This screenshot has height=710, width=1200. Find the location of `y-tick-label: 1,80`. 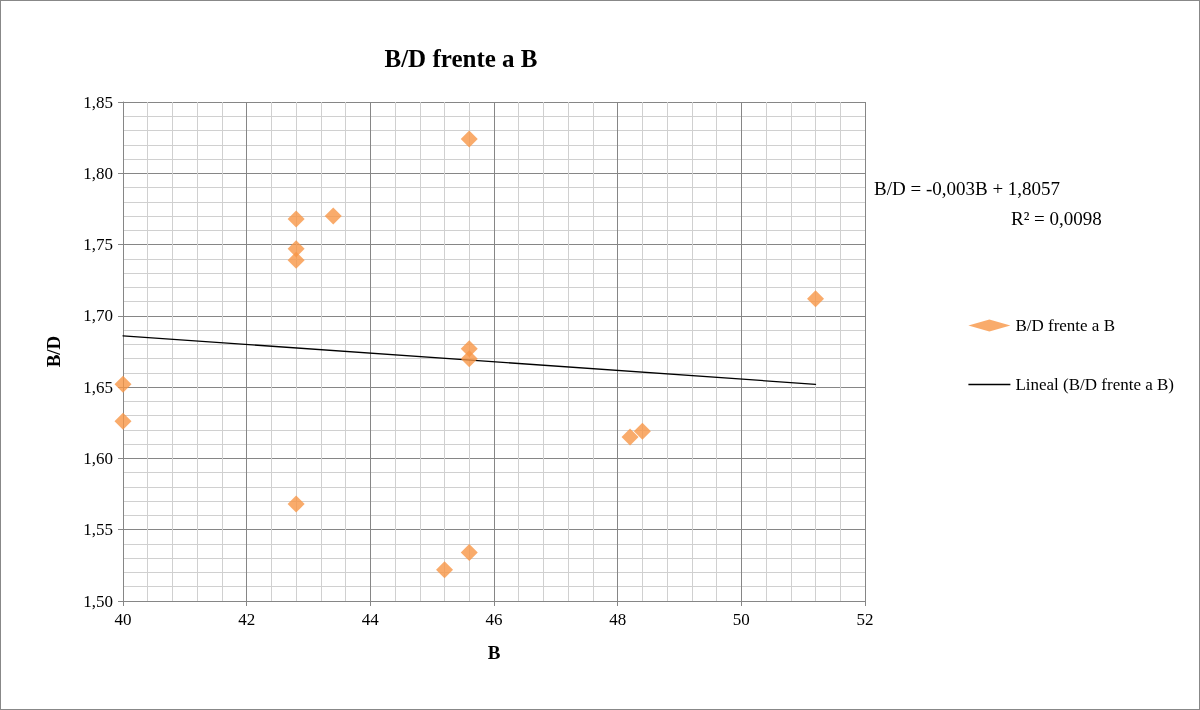

y-tick-label: 1,80 is located at coordinates (98, 173).